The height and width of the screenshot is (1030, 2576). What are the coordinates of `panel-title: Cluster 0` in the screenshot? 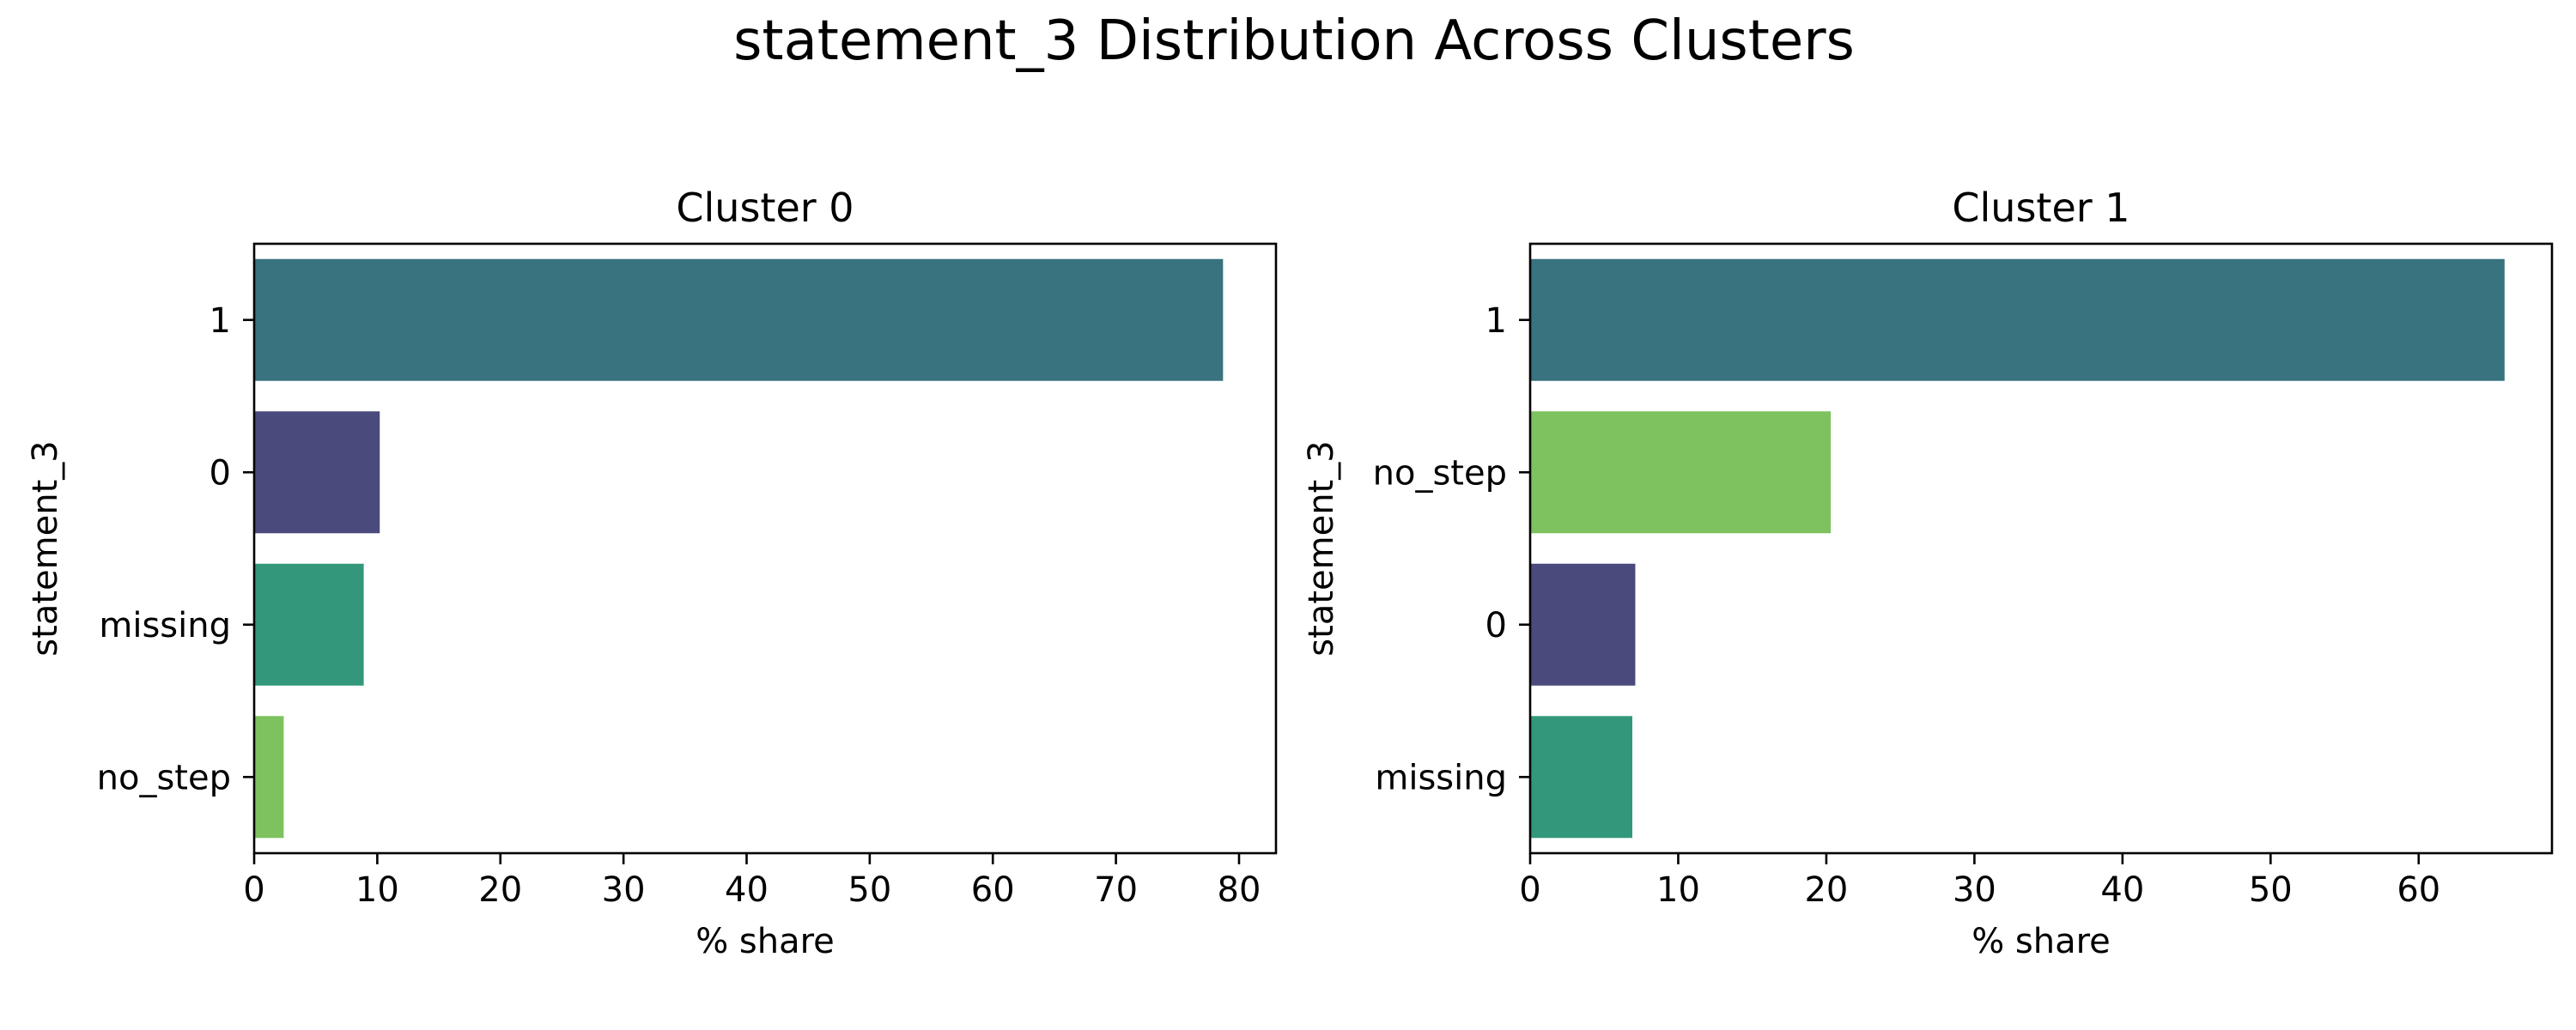 It's located at (765, 208).